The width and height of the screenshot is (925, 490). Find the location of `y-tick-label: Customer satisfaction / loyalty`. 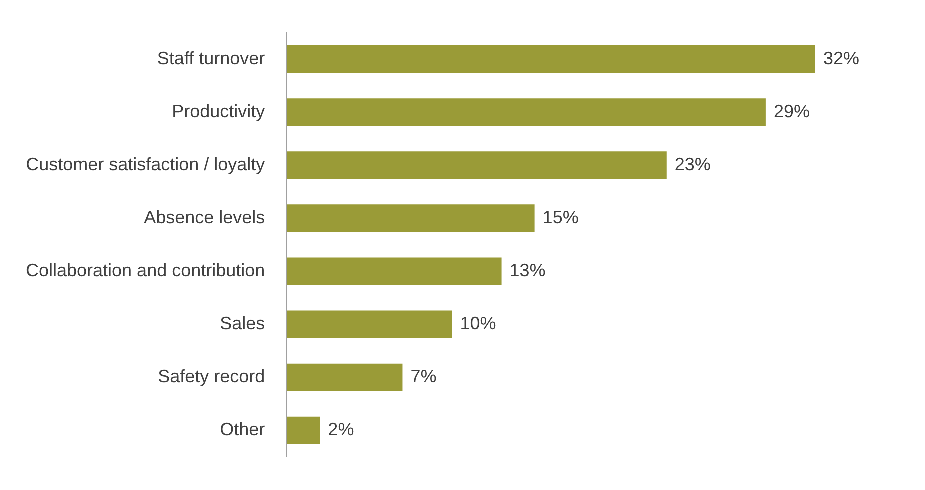

y-tick-label: Customer satisfaction / loyalty is located at coordinates (146, 164).